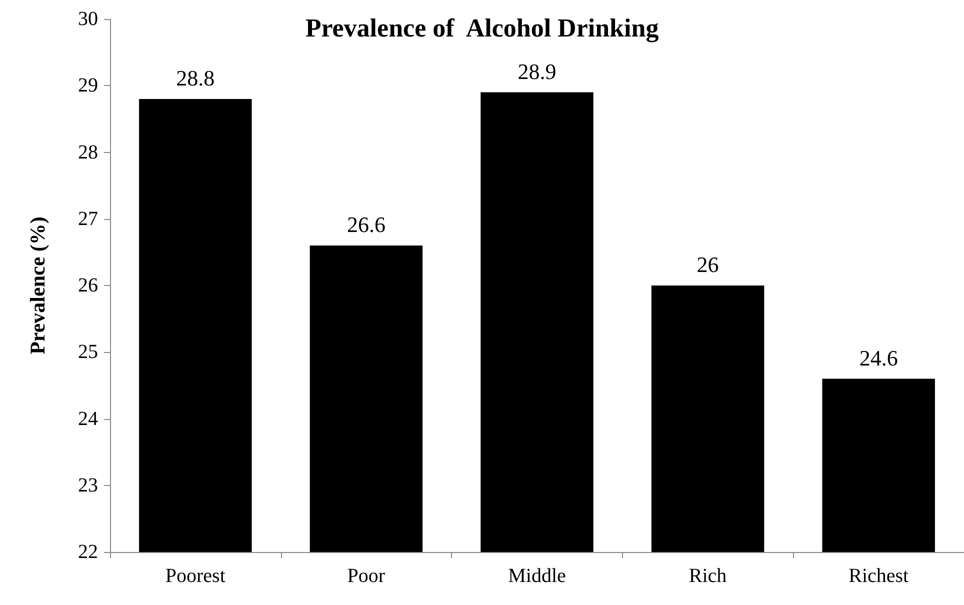 The image size is (964, 605). What do you see at coordinates (88, 552) in the screenshot?
I see `y-tick-label: 22` at bounding box center [88, 552].